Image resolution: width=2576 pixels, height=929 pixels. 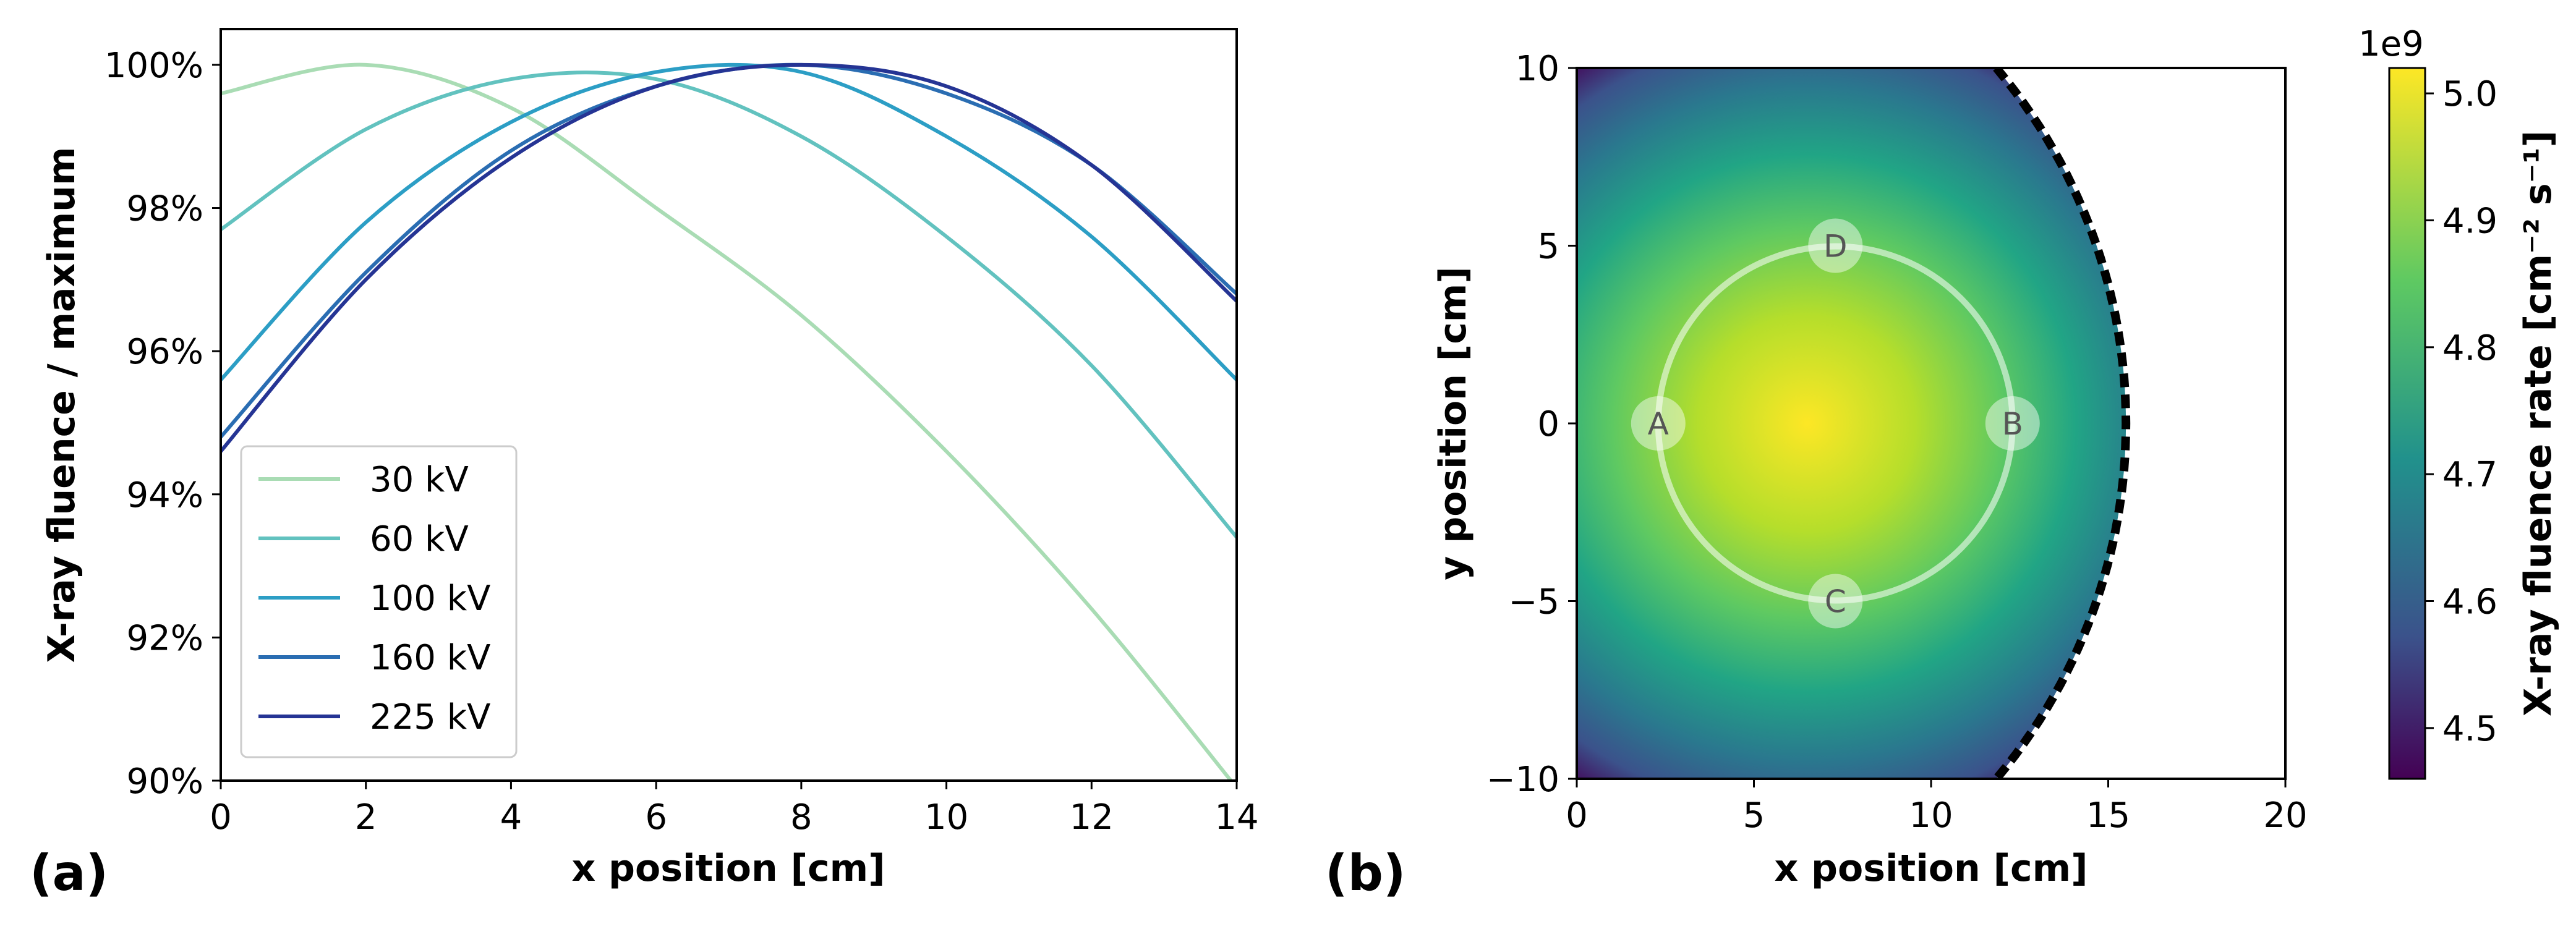 I want to click on colorbar-tick-label: 4.8, so click(x=2469, y=348).